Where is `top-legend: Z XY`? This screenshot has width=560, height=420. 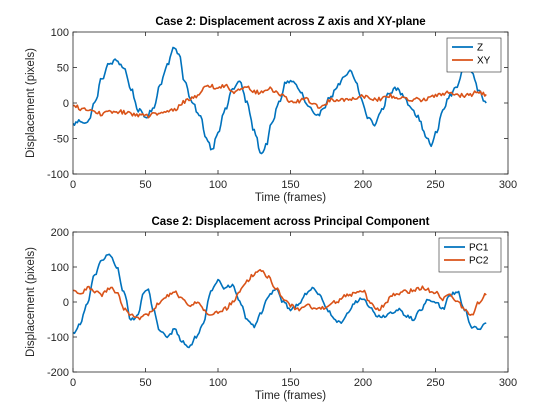
top-legend: Z XY is located at coordinates (474, 55).